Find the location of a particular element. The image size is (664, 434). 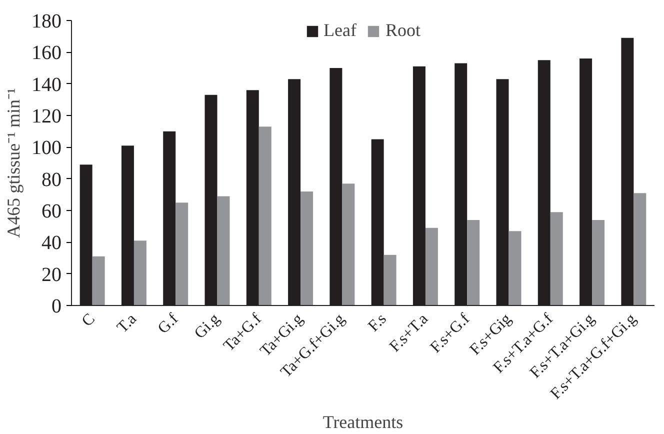

x-axis-title: Treatments is located at coordinates (363, 422).